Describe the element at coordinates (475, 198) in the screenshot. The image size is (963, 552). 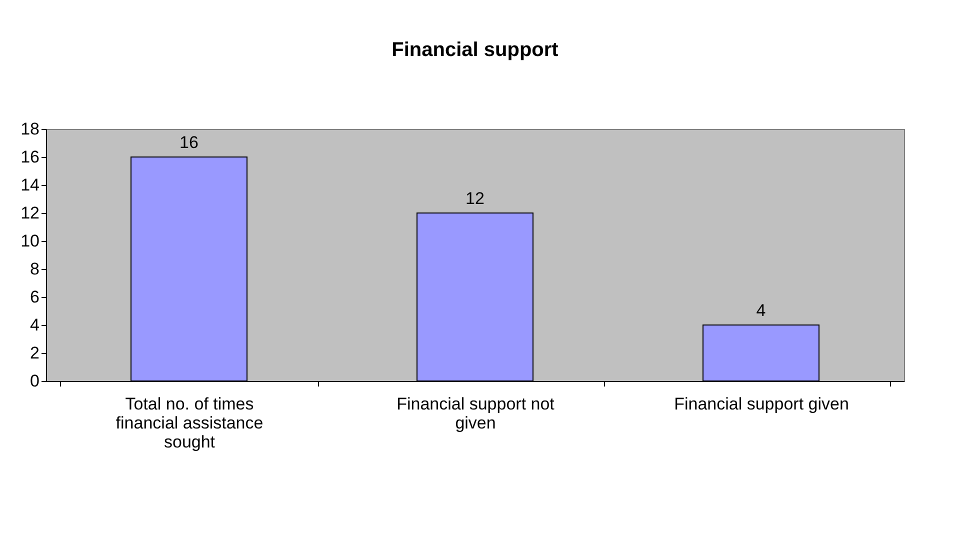
I see `data-label: 12` at that location.